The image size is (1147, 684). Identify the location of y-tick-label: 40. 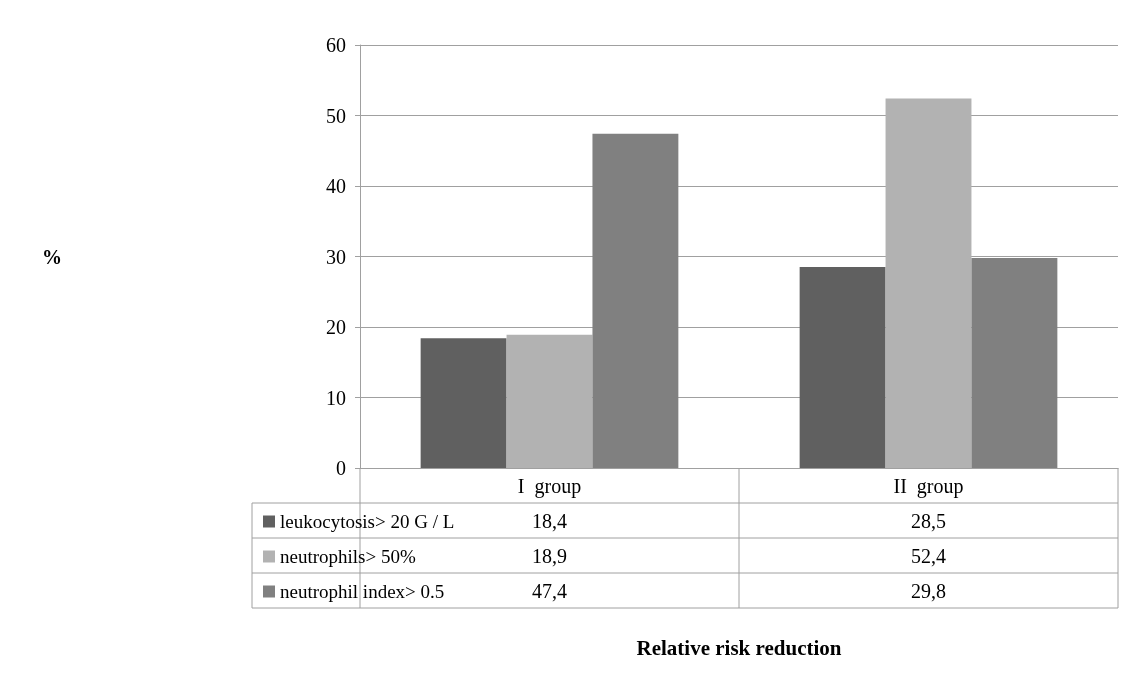
(336, 186).